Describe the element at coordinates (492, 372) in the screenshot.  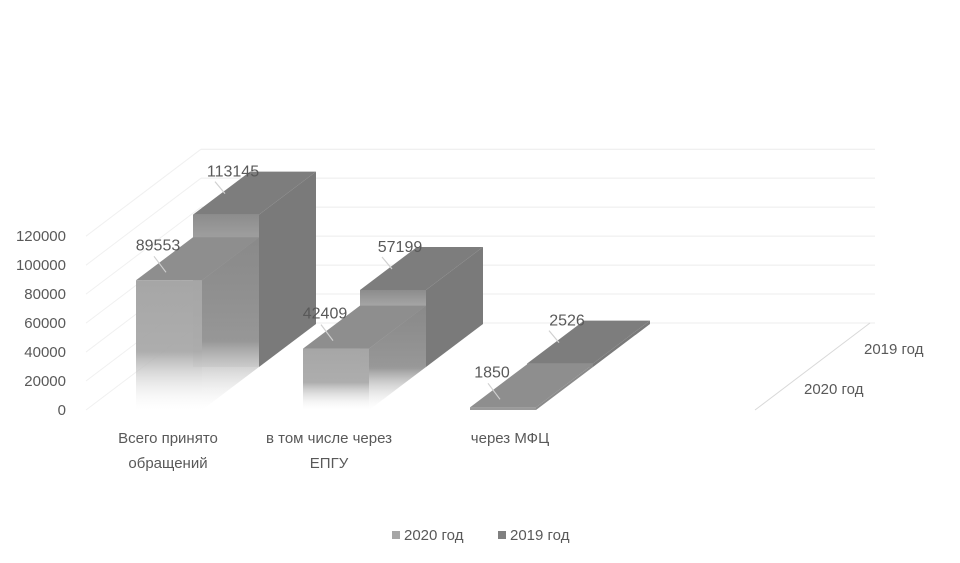
I see `data-label-2020: 1850` at that location.